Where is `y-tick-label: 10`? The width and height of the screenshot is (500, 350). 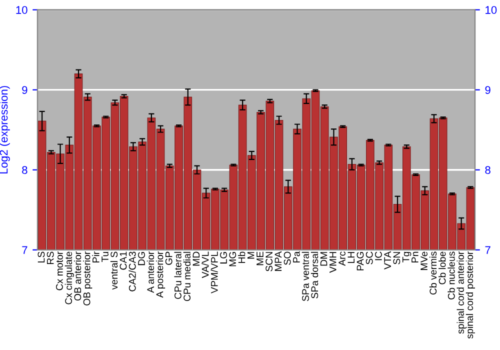 y-tick-label: 10 is located at coordinates (22, 10).